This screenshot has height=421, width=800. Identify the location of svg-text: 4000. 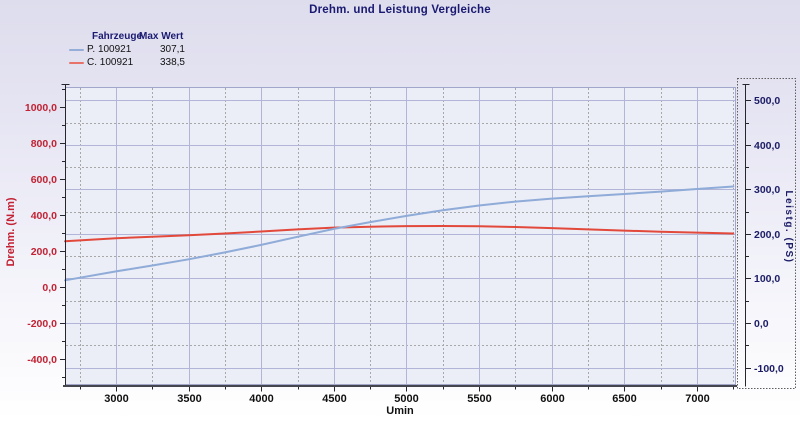
(261, 399).